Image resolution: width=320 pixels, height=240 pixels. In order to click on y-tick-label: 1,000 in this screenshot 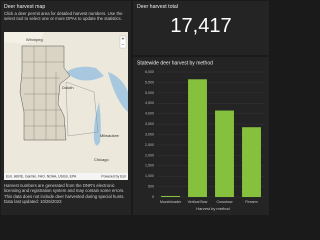, I will do `click(149, 176)`.